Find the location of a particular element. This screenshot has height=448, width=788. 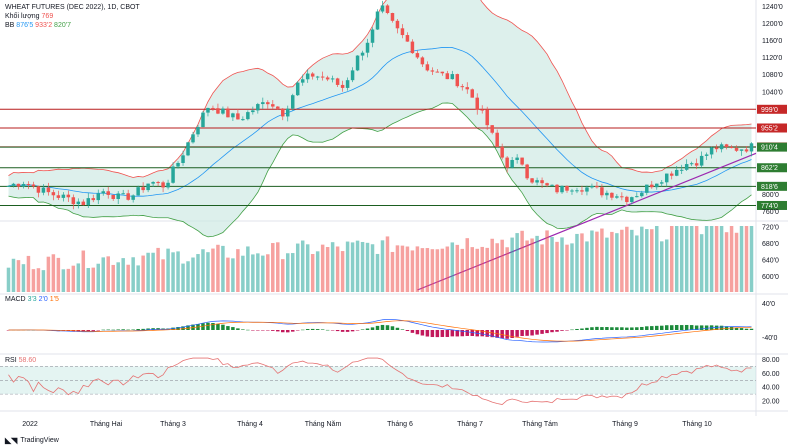

y-axis-tick-9: 680'0 is located at coordinates (770, 244).